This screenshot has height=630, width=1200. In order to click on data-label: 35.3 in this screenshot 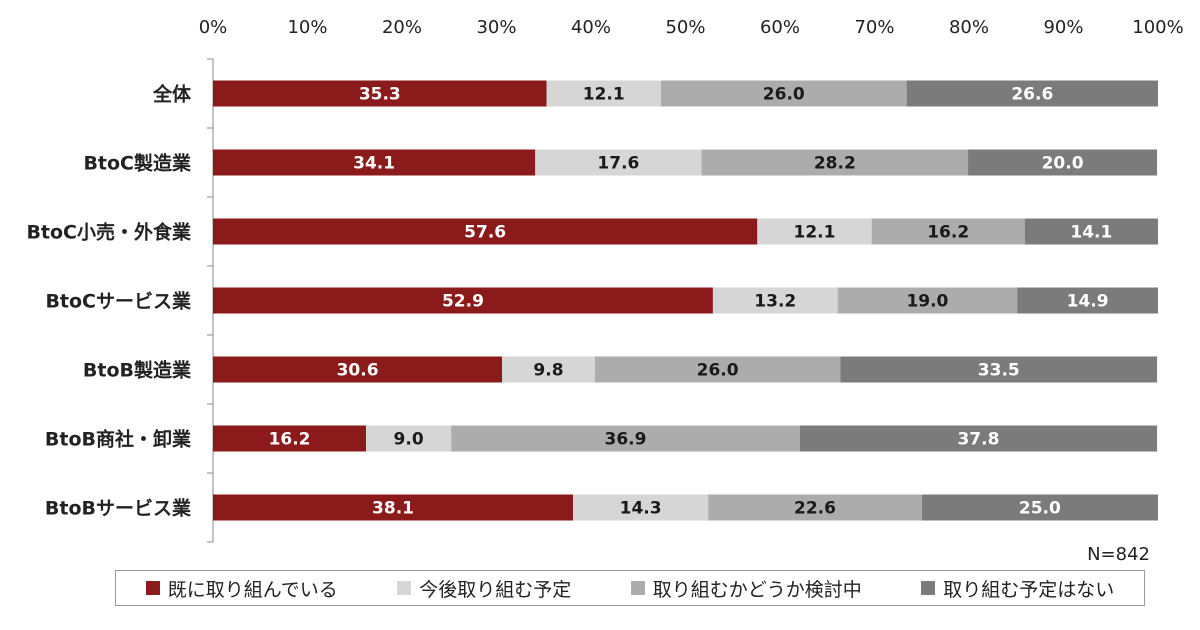, I will do `click(380, 95)`.